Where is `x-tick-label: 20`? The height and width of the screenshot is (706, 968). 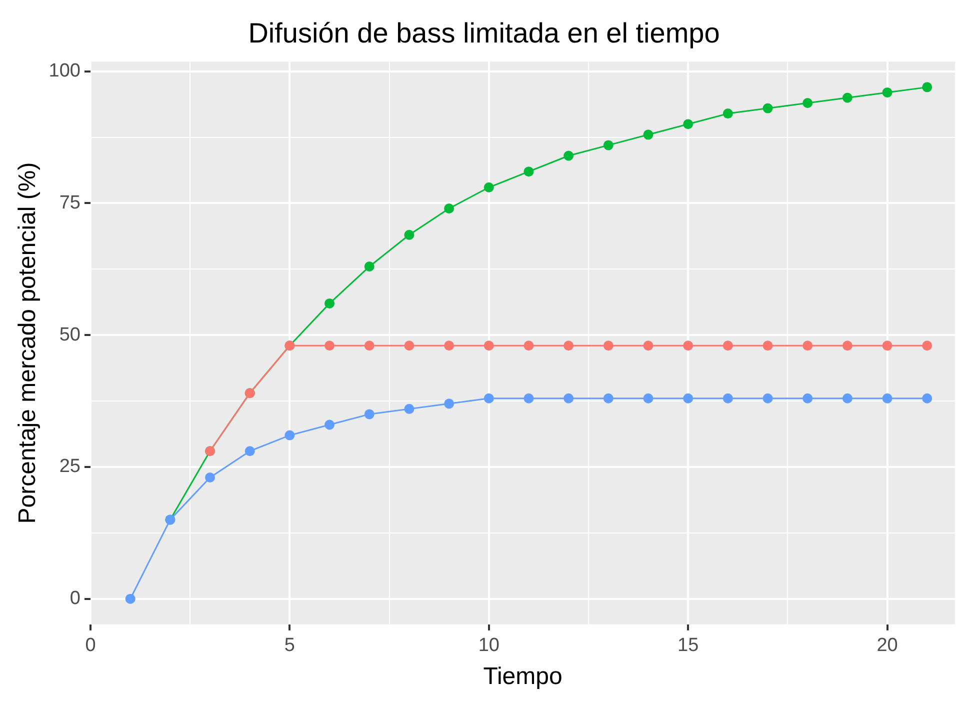
x-tick-label: 20 is located at coordinates (887, 645).